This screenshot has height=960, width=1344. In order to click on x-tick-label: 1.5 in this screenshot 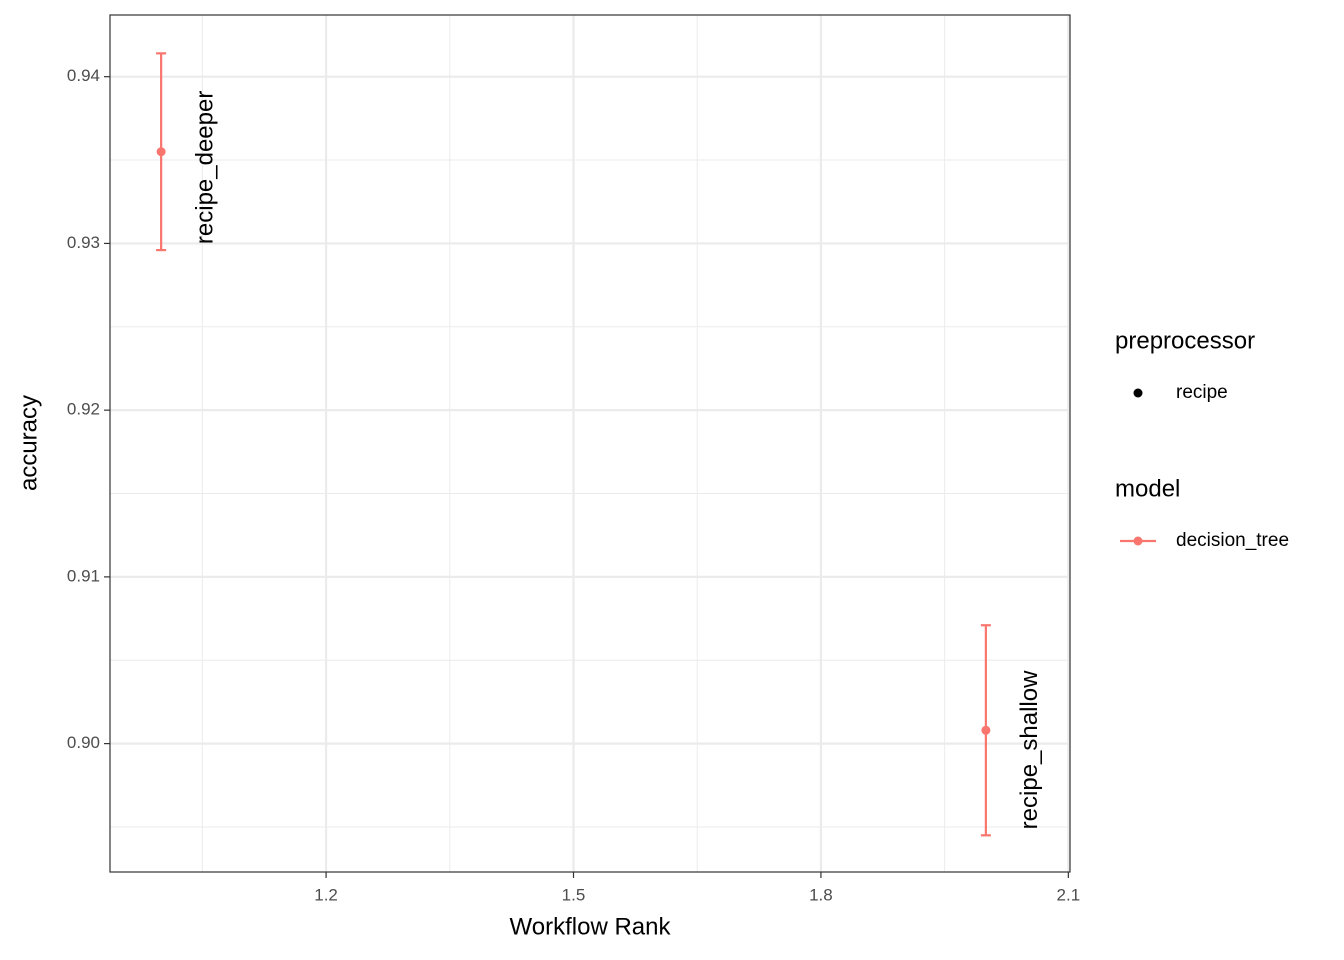, I will do `click(574, 894)`.